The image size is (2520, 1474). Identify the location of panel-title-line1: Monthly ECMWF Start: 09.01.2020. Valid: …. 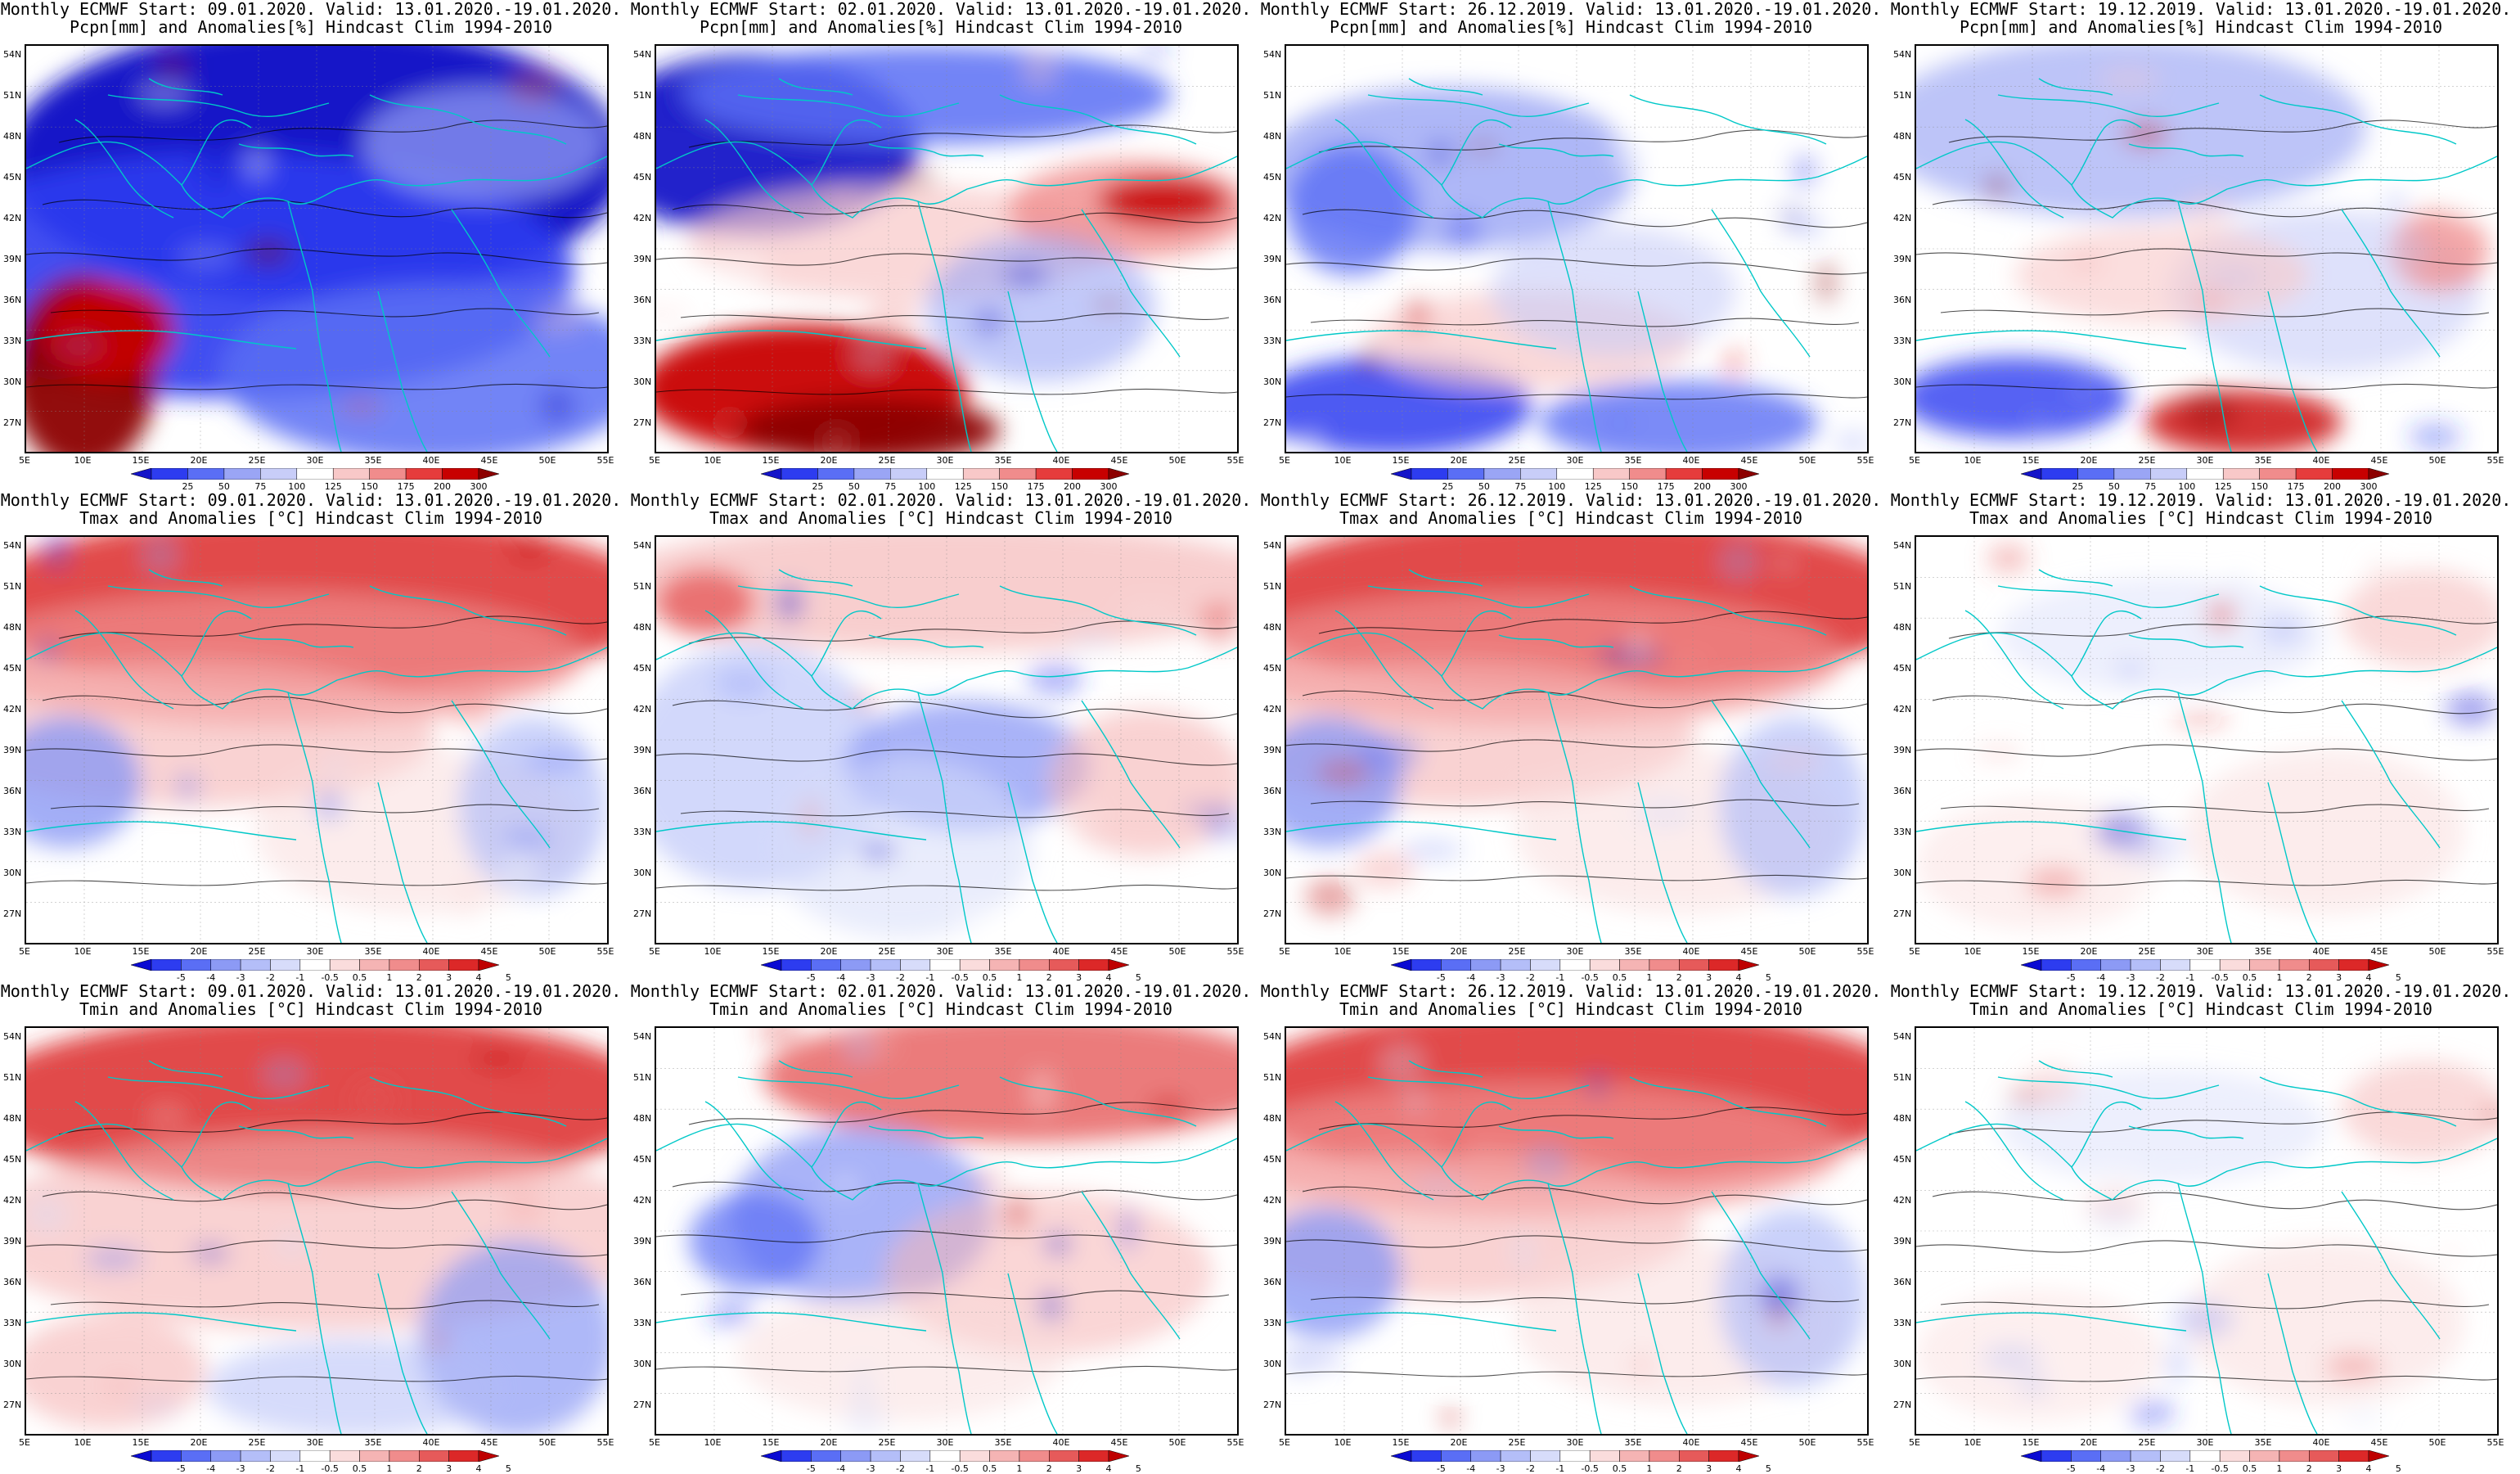
(311, 500).